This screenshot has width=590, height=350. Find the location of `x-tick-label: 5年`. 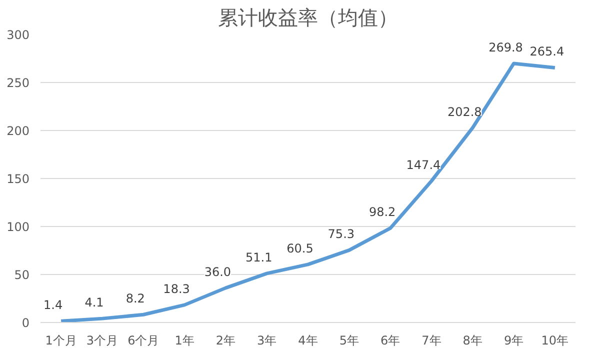

x-tick-label: 5年 is located at coordinates (349, 341).